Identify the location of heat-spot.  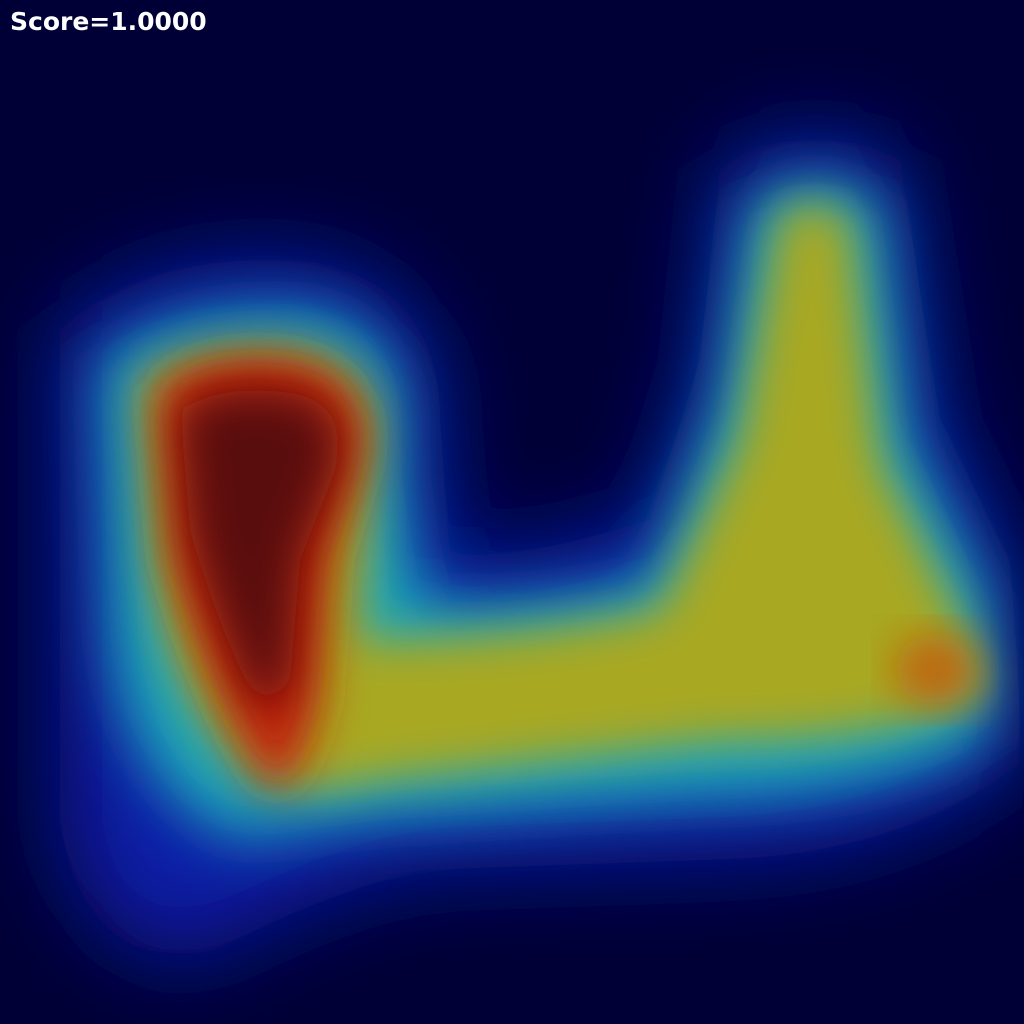
(935, 670).